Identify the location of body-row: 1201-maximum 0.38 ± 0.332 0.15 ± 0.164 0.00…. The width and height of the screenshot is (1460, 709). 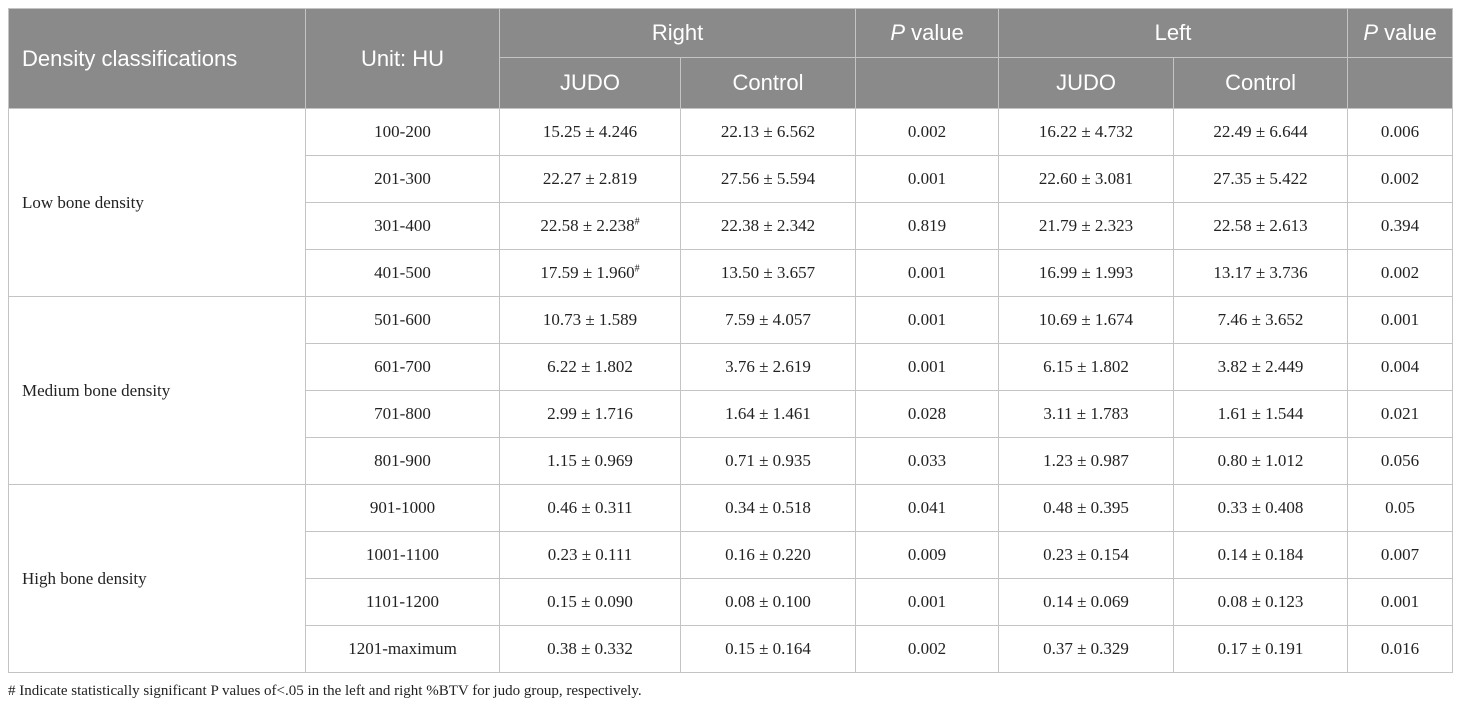
(731, 649).